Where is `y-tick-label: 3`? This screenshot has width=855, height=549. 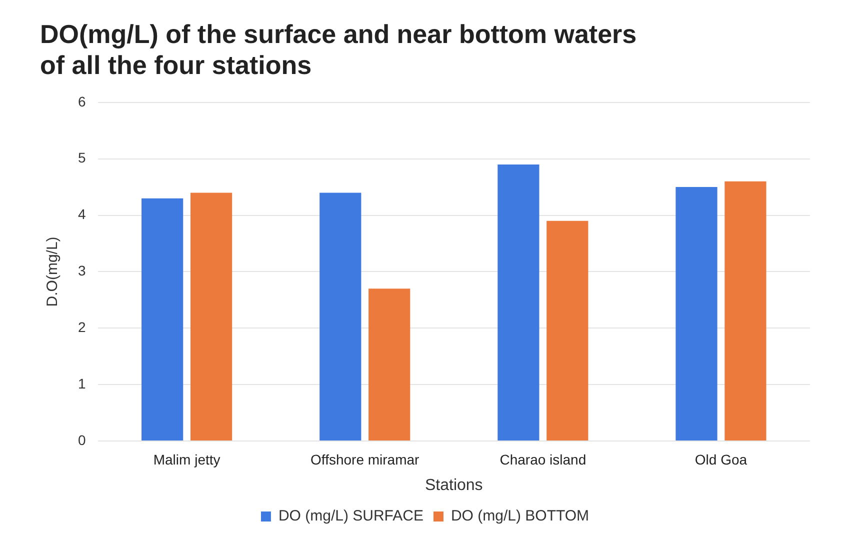
y-tick-label: 3 is located at coordinates (82, 270).